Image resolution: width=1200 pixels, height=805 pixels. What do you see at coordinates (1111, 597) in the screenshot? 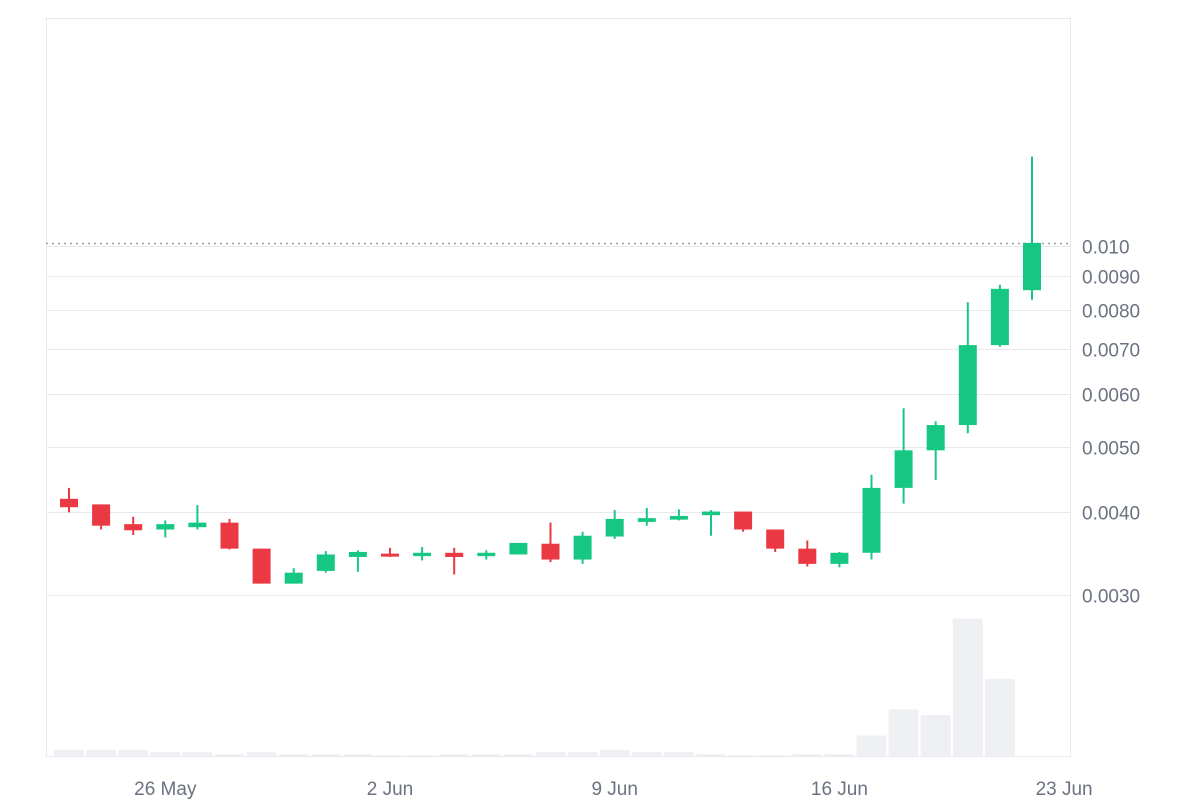
I see `y-tick-label: 0.0030` at bounding box center [1111, 597].